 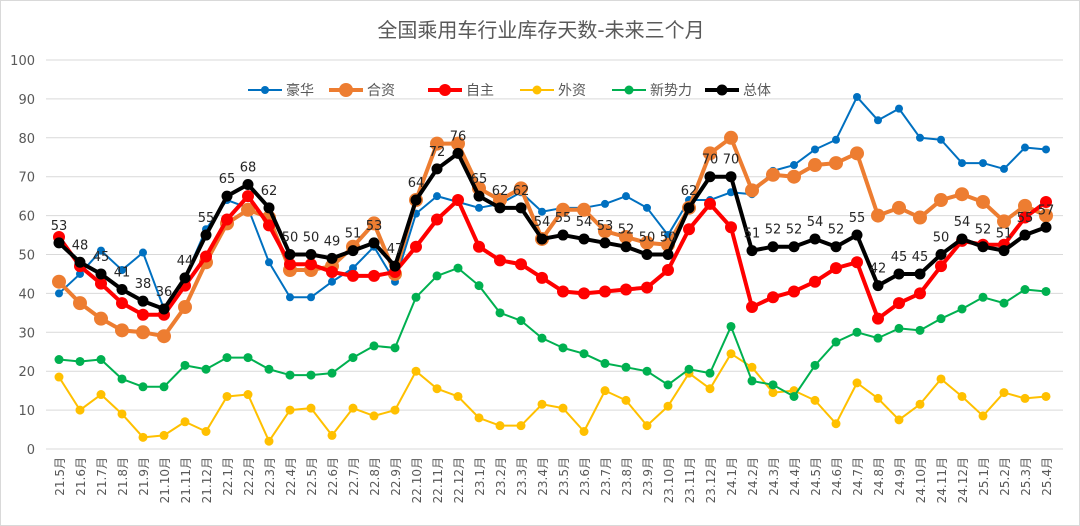 What do you see at coordinates (900, 476) in the screenshot?
I see `x-tick-label: 24.9月` at bounding box center [900, 476].